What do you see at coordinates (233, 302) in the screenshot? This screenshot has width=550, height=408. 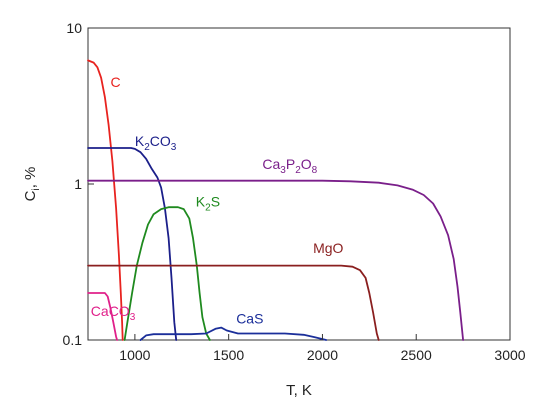 I see `series-line-mgo` at bounding box center [233, 302].